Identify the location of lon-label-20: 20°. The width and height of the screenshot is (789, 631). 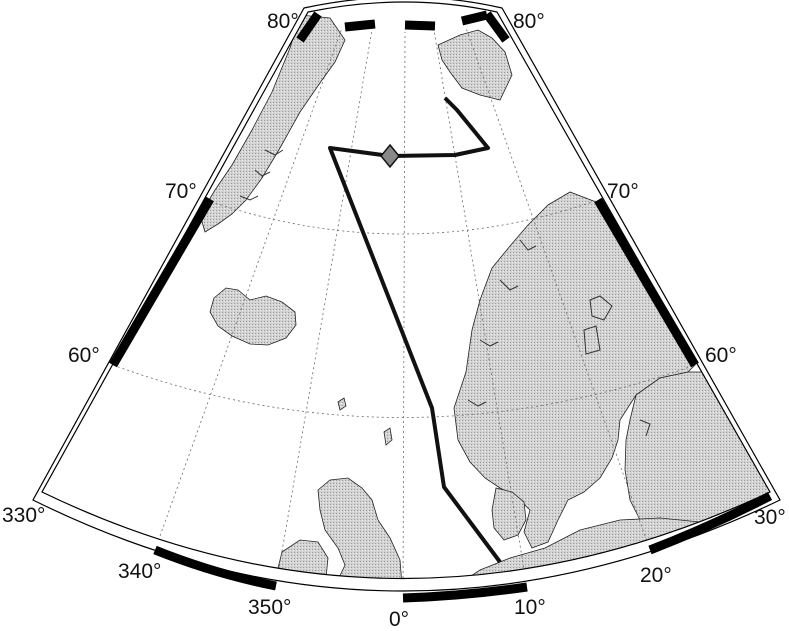
(656, 575).